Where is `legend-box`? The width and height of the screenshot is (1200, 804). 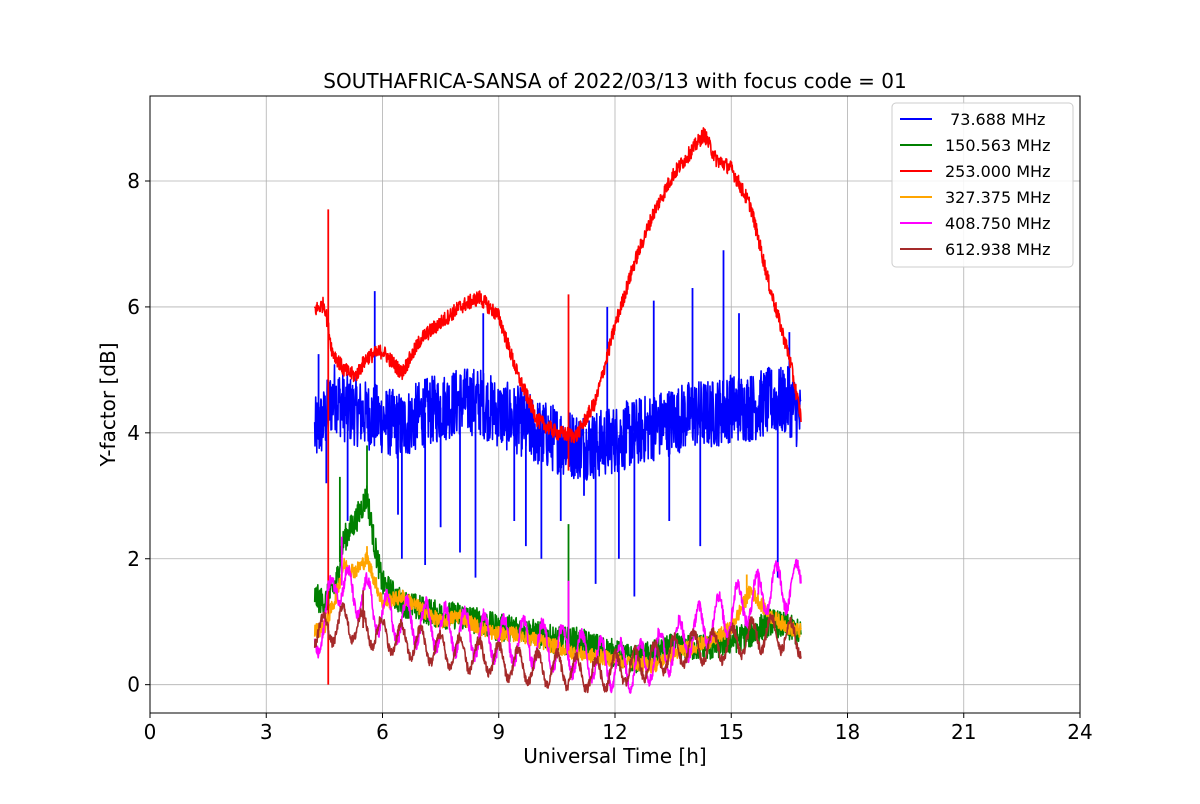 legend-box is located at coordinates (982, 185).